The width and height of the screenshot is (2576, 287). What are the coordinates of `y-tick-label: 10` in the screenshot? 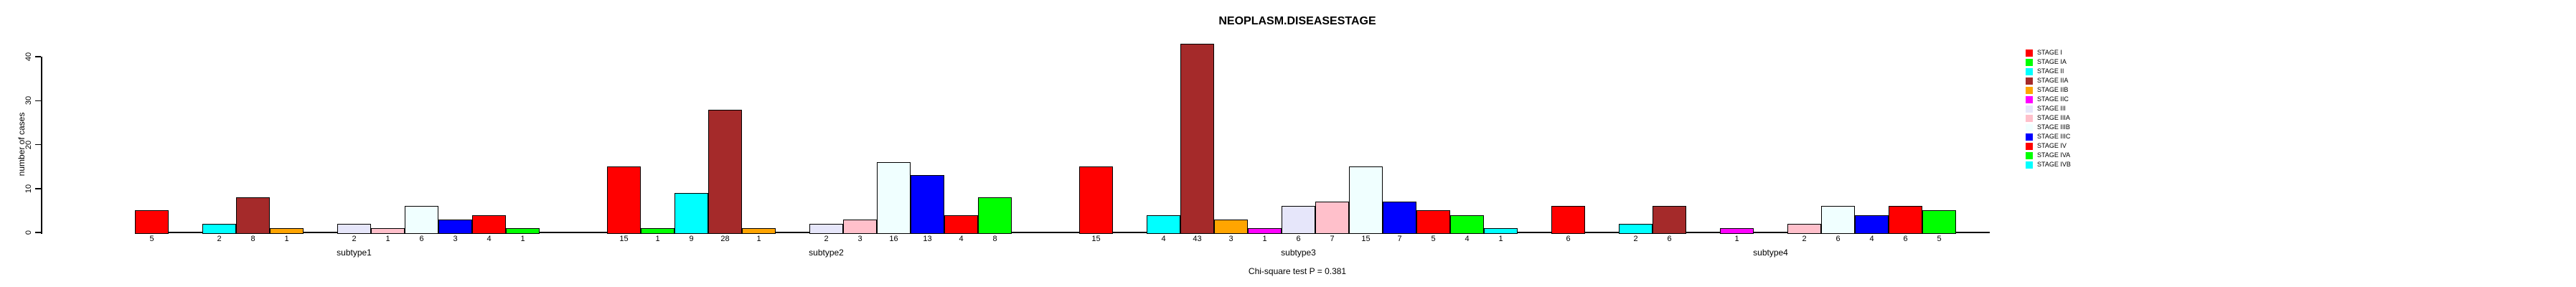 It's located at (28, 189).